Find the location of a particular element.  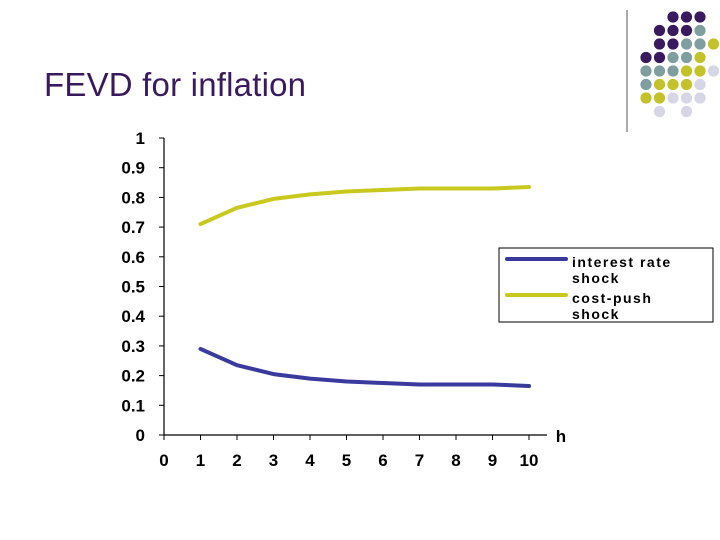

slide-title: FEVD for inflation is located at coordinates (175, 84).